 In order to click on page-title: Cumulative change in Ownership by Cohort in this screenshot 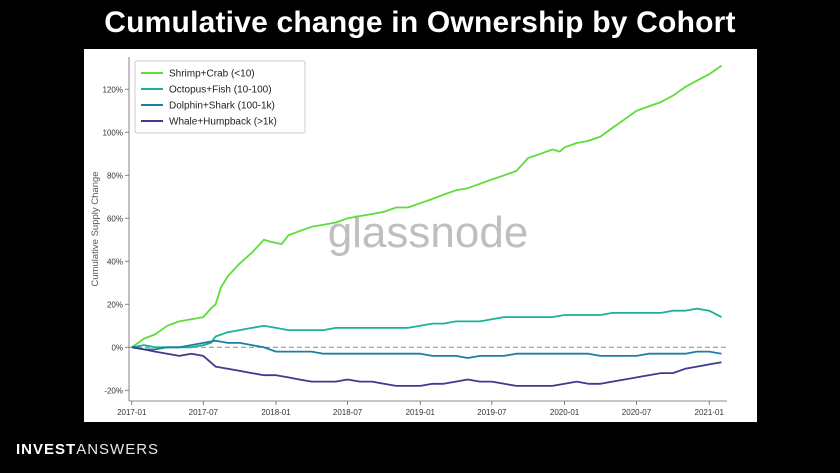, I will do `click(420, 22)`.